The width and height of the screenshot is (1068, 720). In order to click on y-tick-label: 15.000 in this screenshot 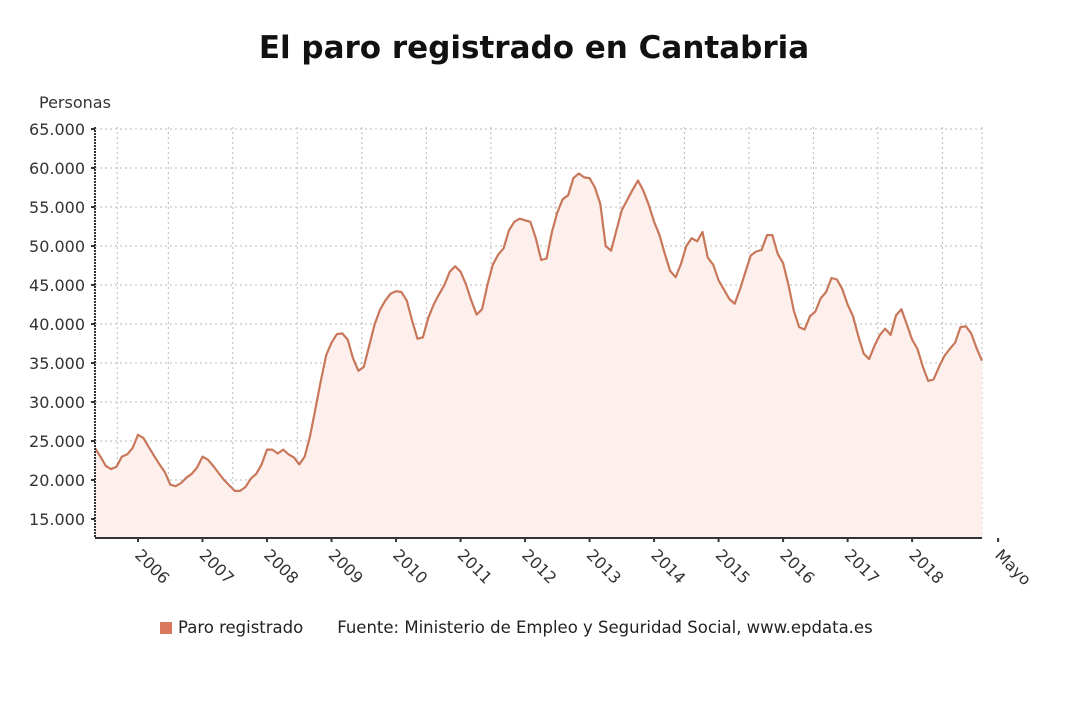, I will do `click(57, 519)`.